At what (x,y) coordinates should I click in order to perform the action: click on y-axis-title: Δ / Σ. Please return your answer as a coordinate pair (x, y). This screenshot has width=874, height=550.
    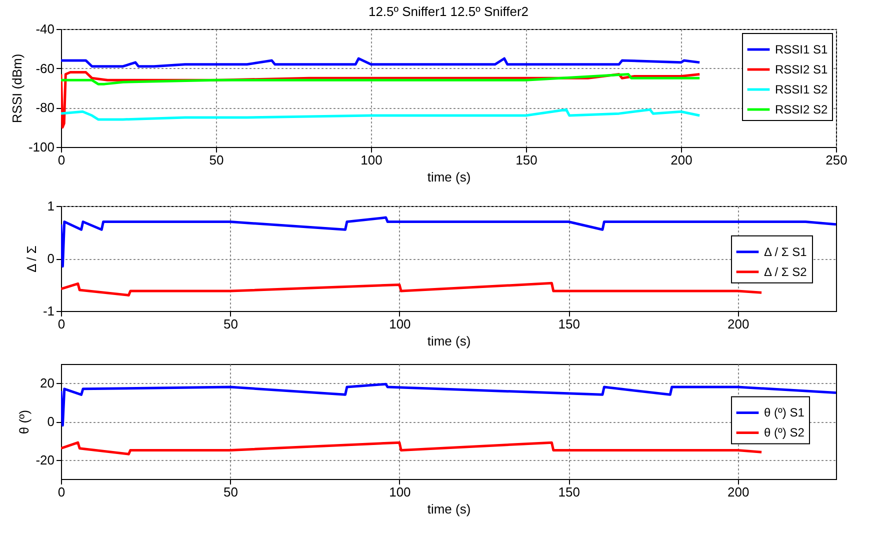
    Looking at the image, I should click on (31, 259).